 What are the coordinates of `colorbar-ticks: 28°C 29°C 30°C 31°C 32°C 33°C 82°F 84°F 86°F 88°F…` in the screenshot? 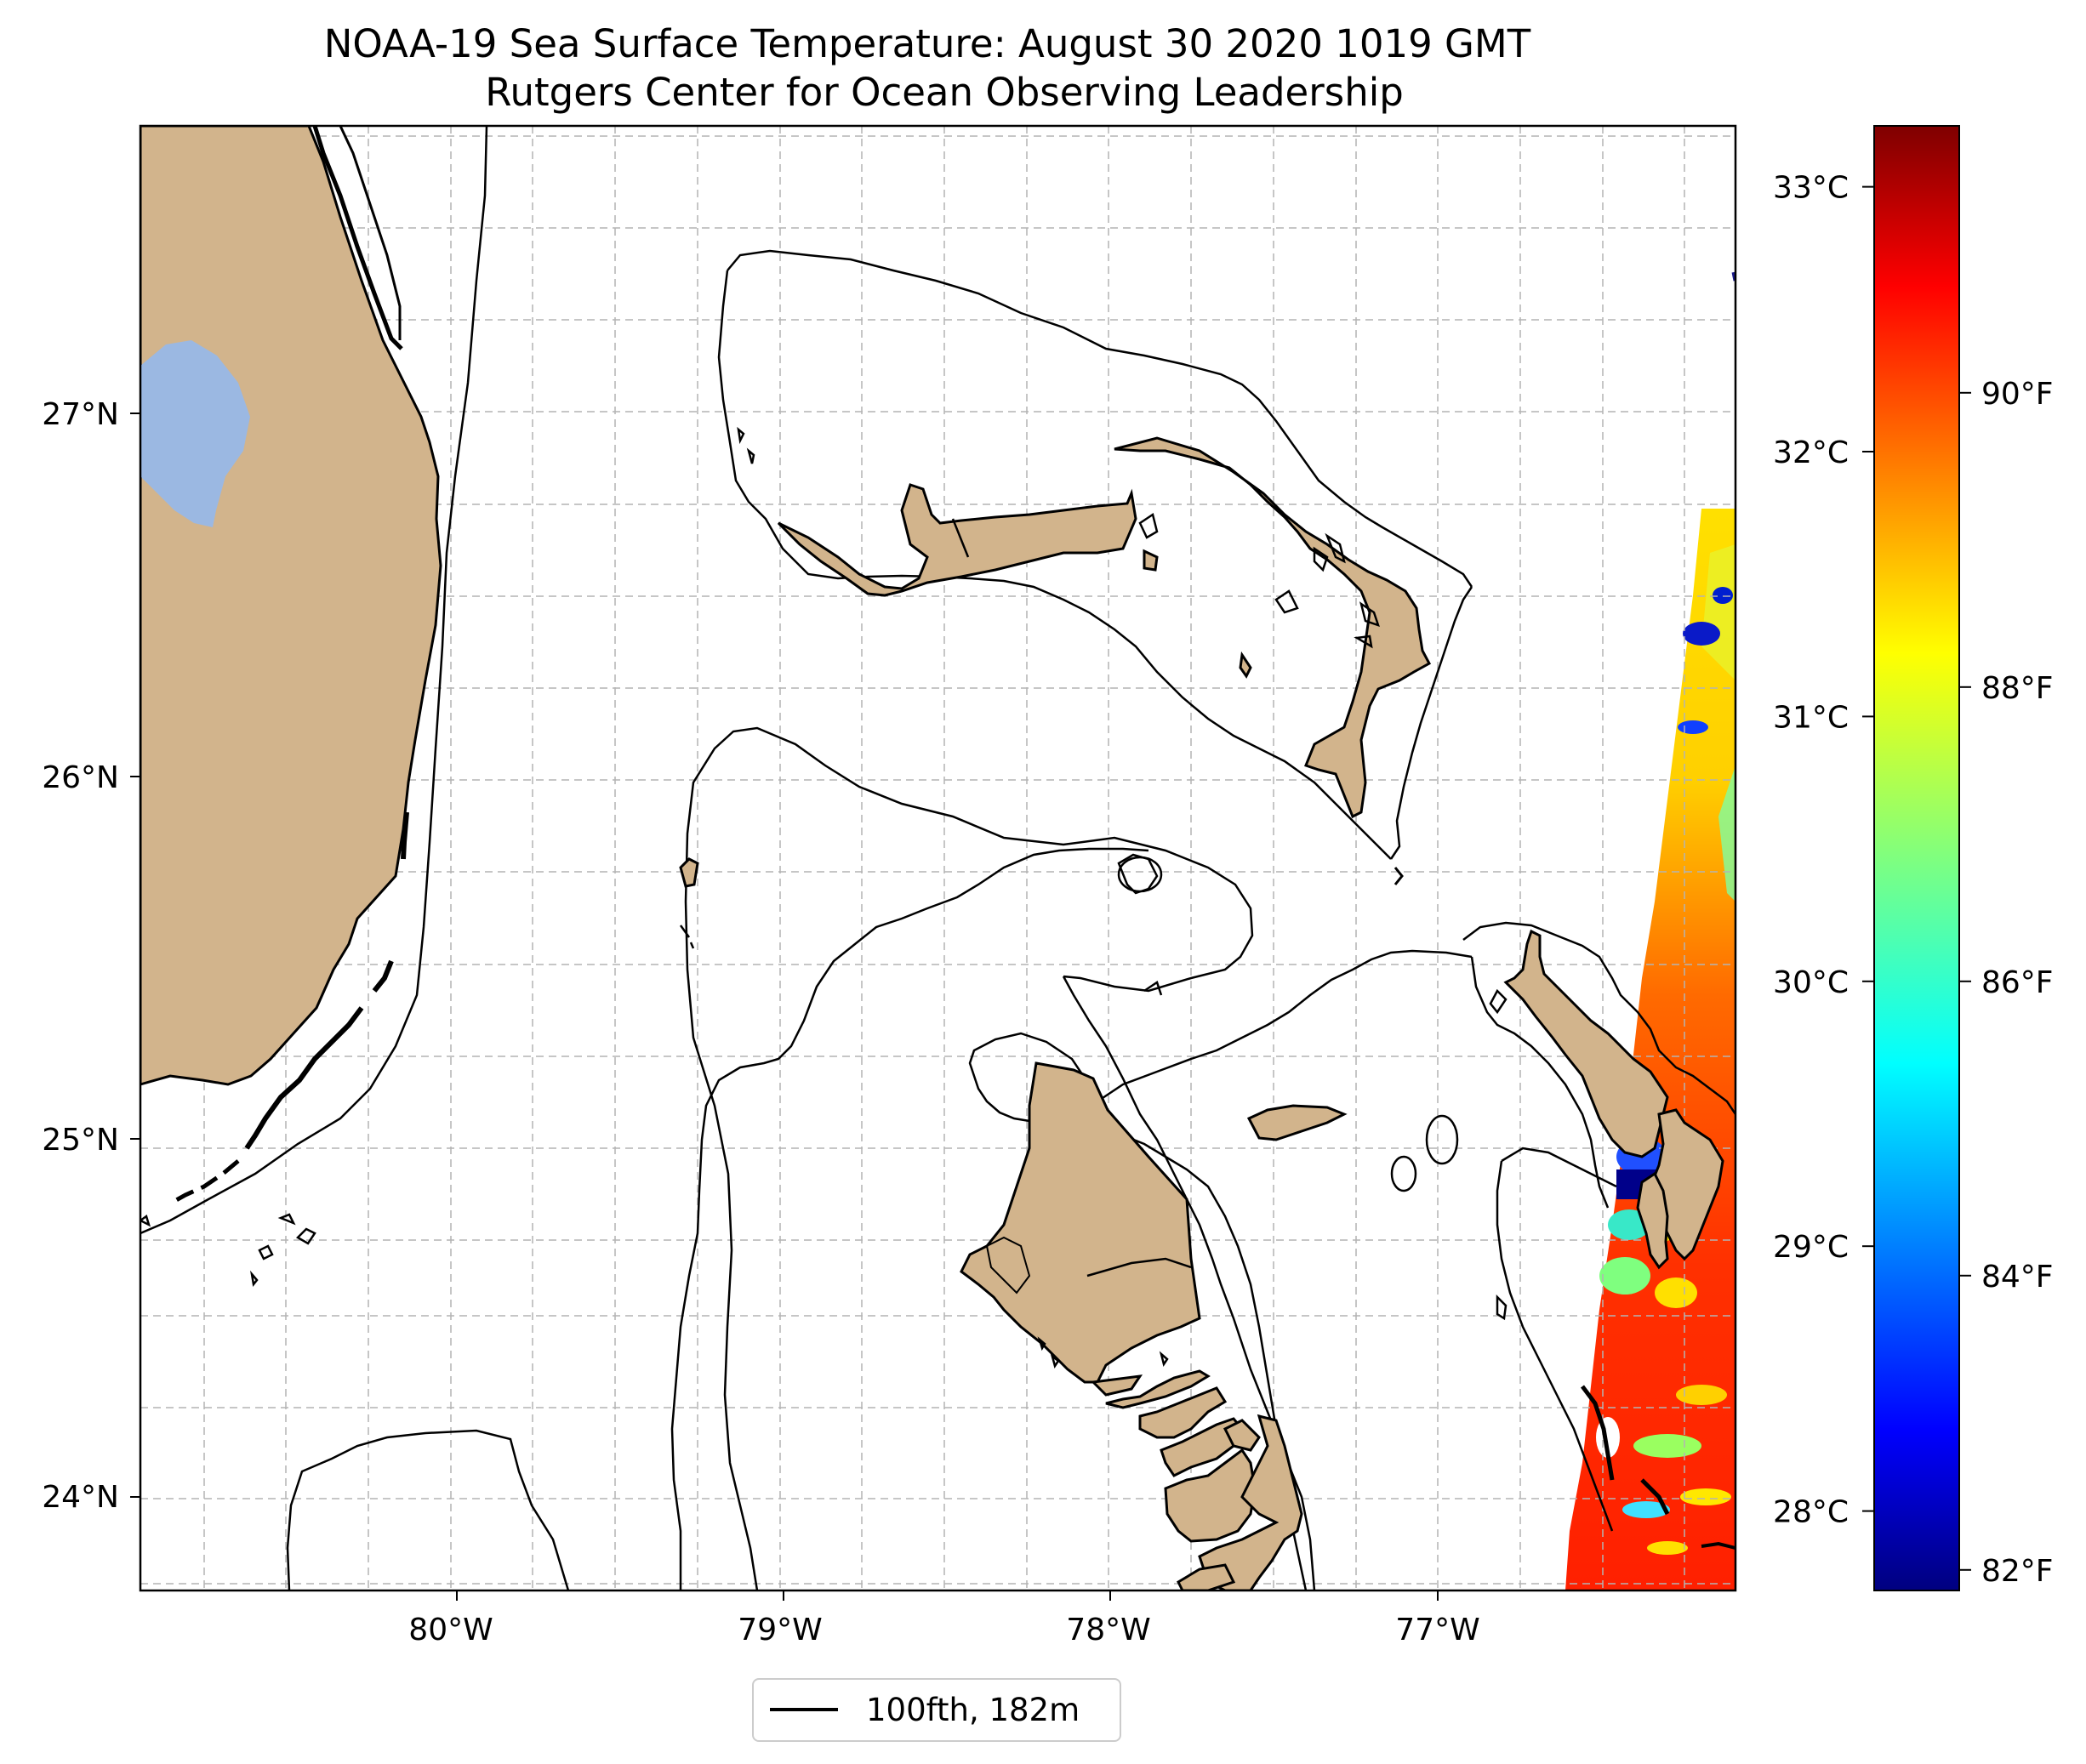 It's located at (1913, 880).